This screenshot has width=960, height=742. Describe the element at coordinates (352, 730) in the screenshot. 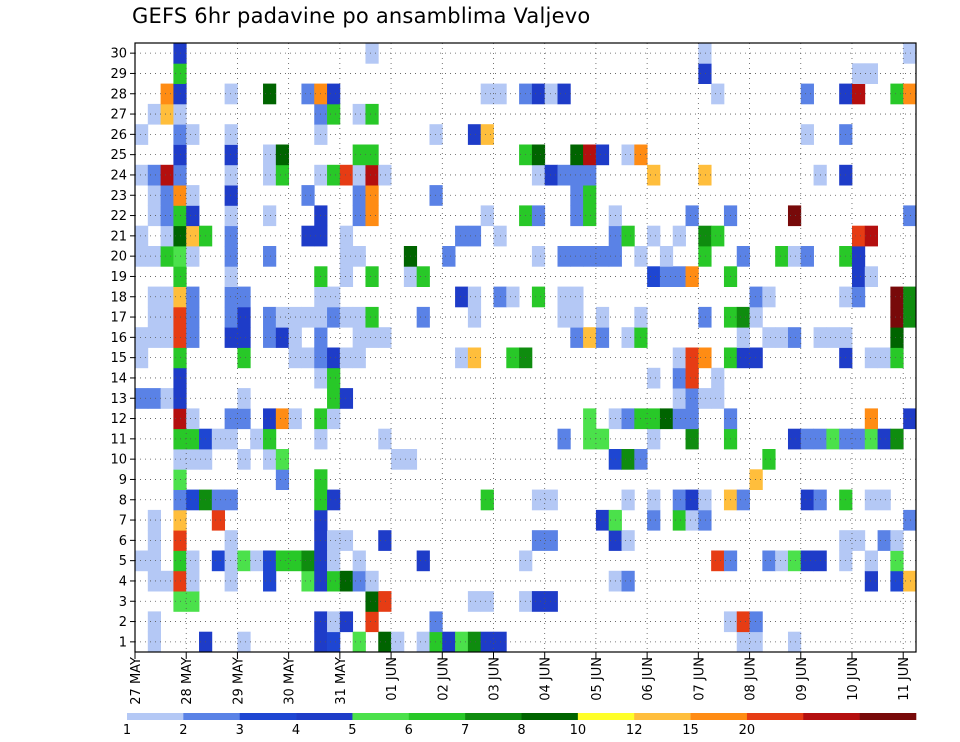

I see `legend-label: 5` at that location.